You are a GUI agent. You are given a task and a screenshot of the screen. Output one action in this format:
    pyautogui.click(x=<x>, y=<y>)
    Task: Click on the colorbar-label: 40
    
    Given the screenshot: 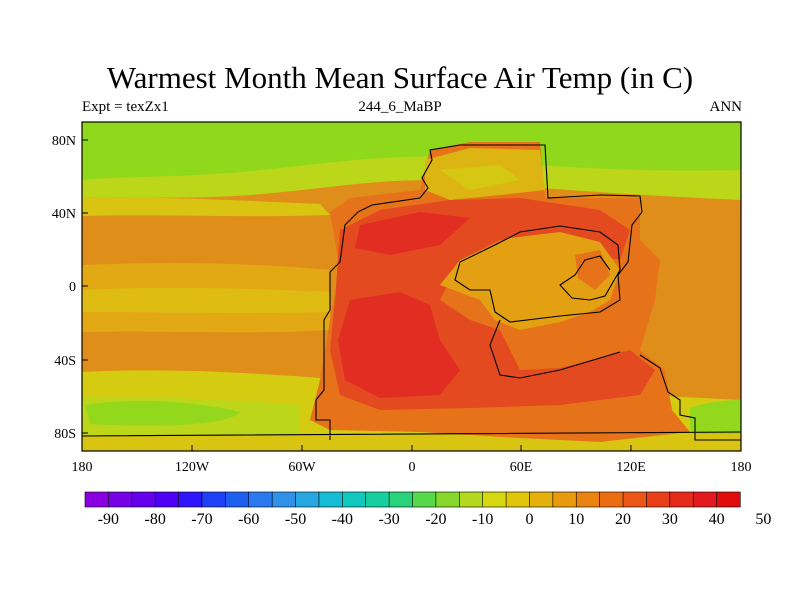 What is the action you would take?
    pyautogui.click(x=717, y=519)
    